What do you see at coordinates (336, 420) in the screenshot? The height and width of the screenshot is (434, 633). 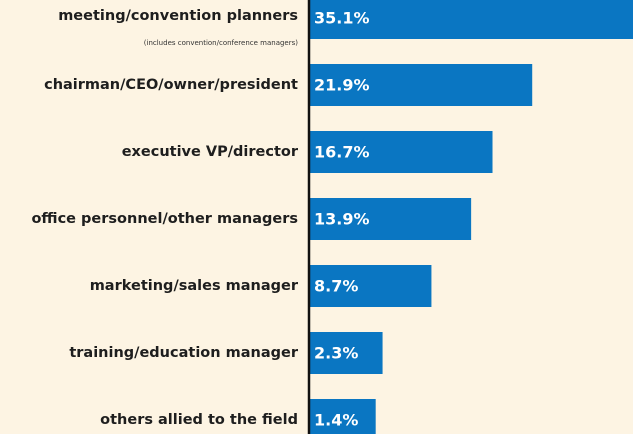 I see `value-label: 1.4%` at bounding box center [336, 420].